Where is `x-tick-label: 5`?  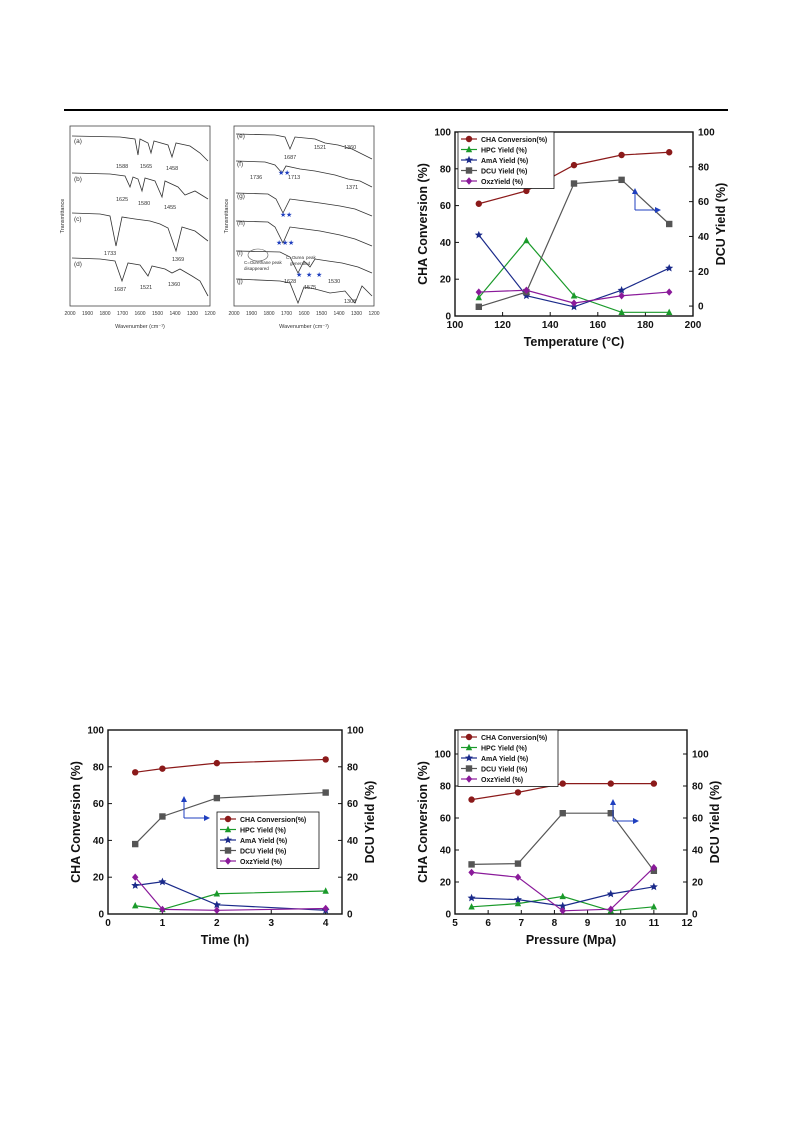
x-tick-label: 5 is located at coordinates (455, 923).